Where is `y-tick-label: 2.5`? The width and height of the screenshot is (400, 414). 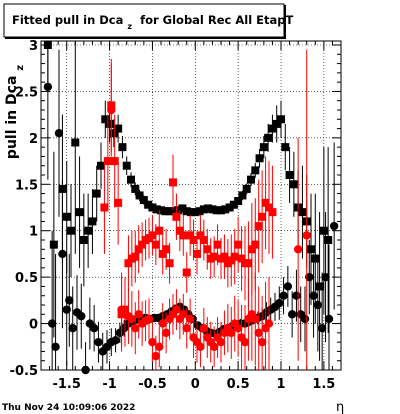
y-tick-label: 2.5 is located at coordinates (26, 92).